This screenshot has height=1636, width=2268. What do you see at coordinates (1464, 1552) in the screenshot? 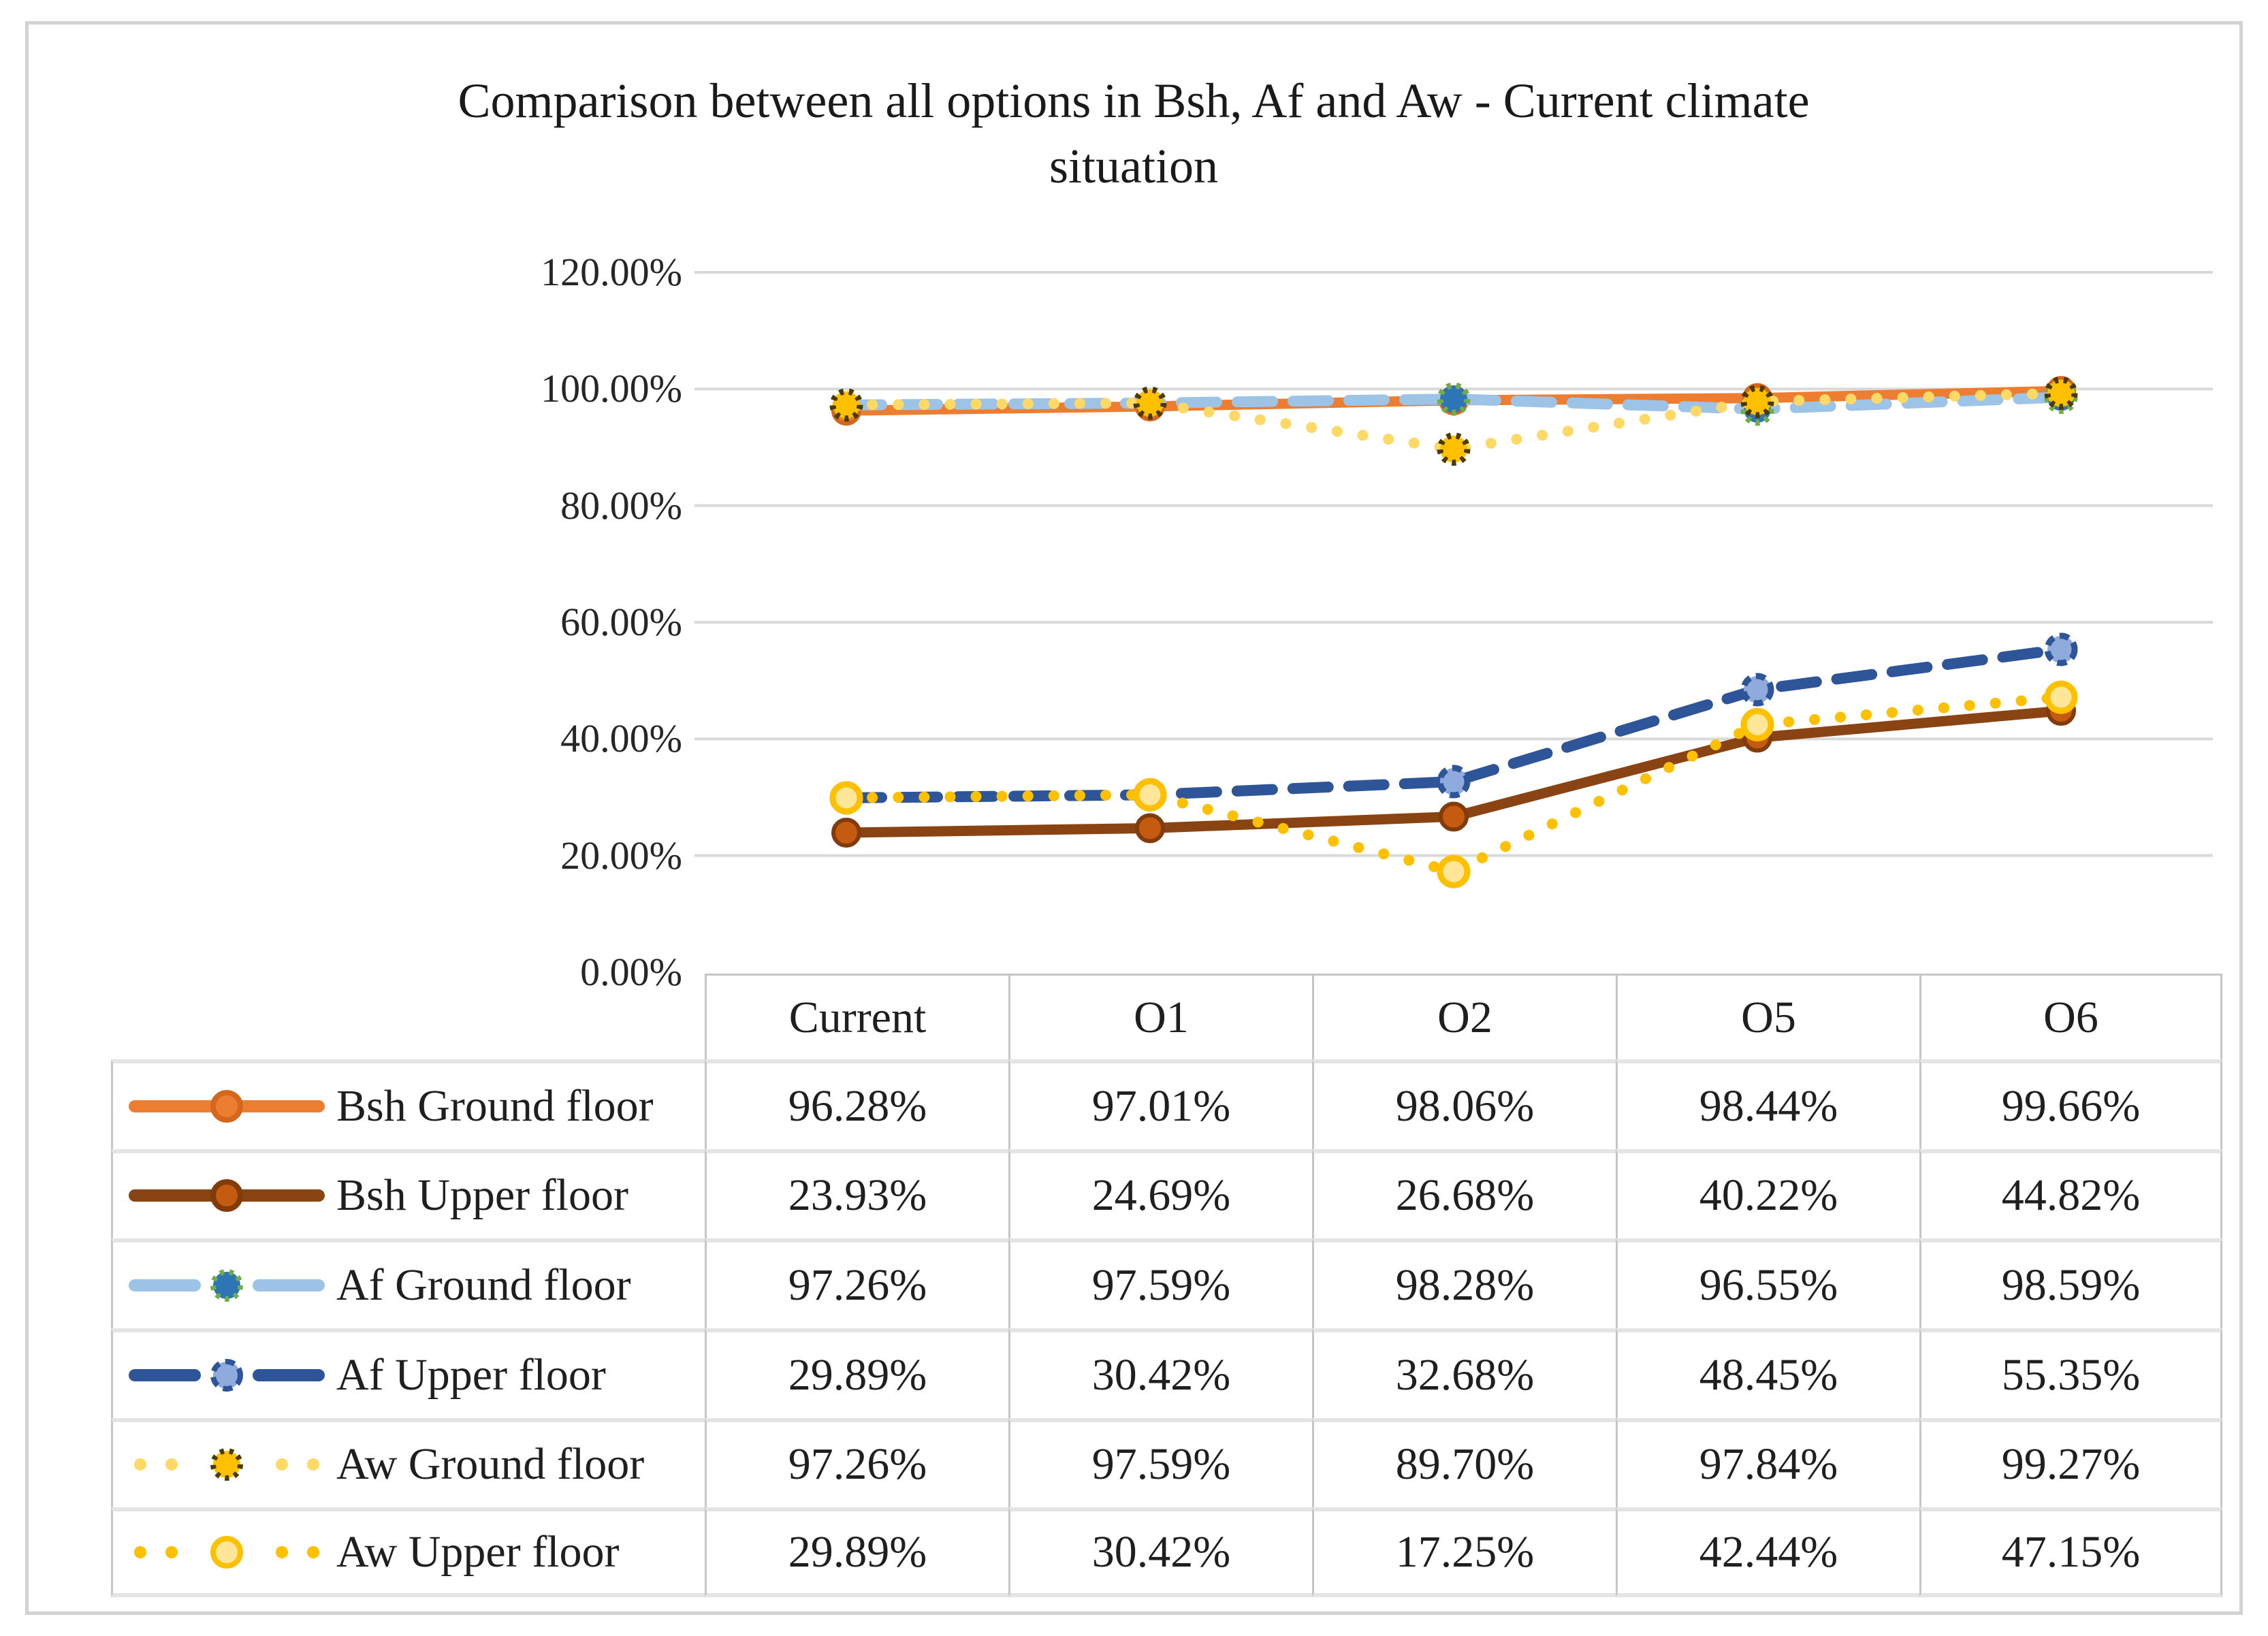
I see `value-cell-aw-upper-floor-o2: 17.25%` at bounding box center [1464, 1552].